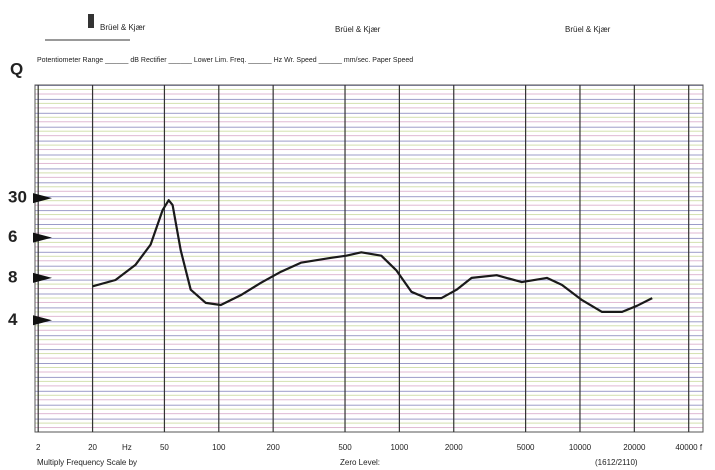 This screenshot has width=715, height=470. Describe the element at coordinates (616, 462) in the screenshot. I see `footer: (1612/2110)` at that location.